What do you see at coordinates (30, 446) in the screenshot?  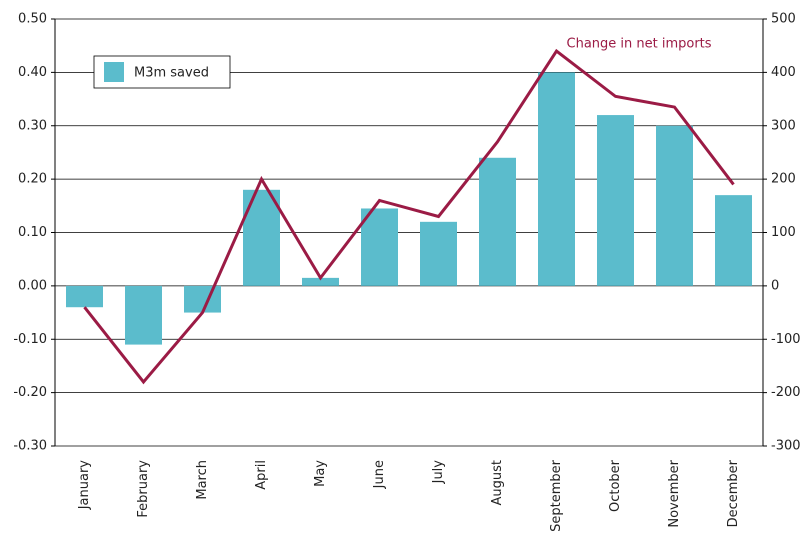 I see `y-tick-label: -0.30` at bounding box center [30, 446].